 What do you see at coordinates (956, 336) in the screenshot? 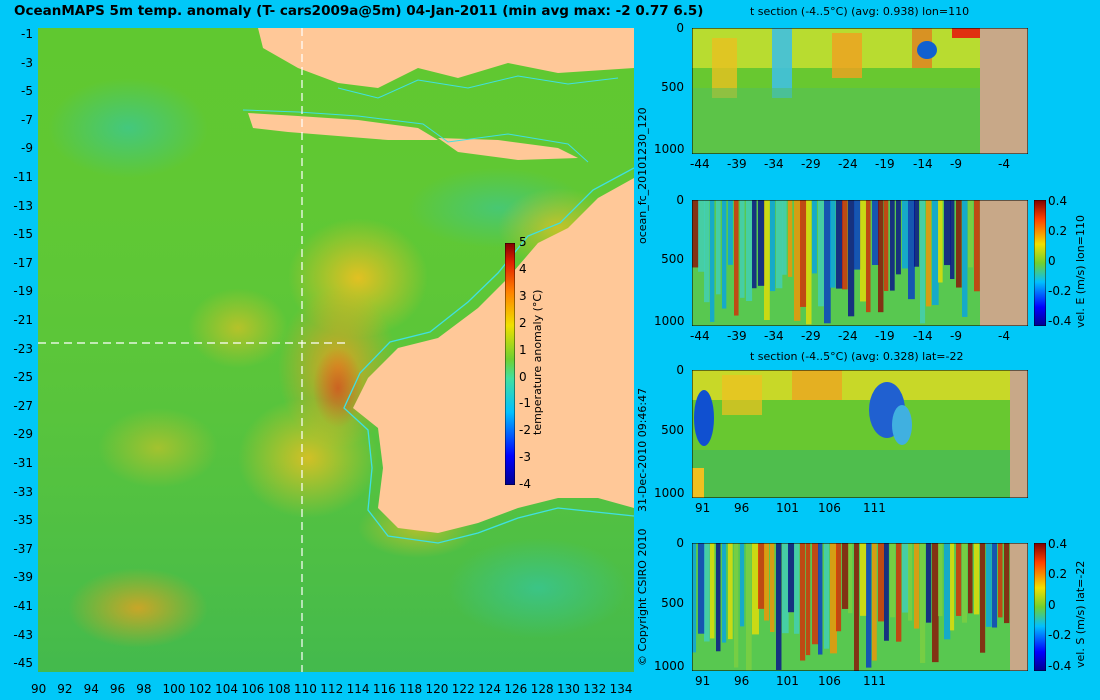
I see `p2-x-tick: -9` at bounding box center [956, 336].